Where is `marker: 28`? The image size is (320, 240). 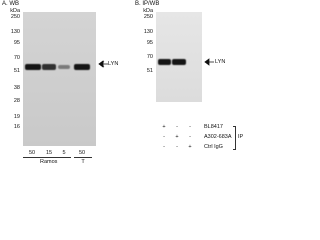
marker: 28 is located at coordinates (16, 101).